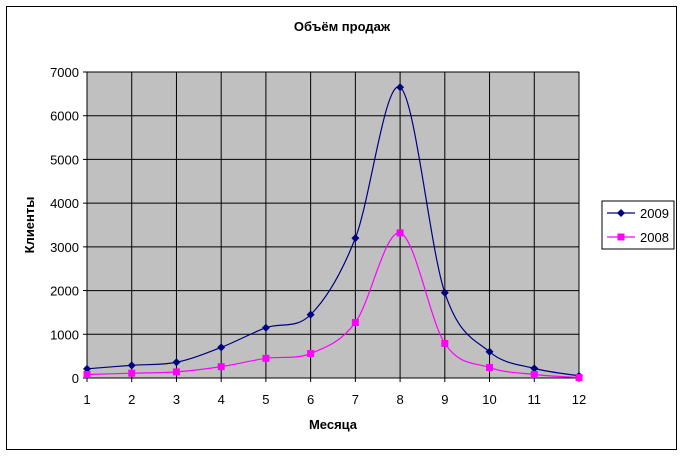  What do you see at coordinates (221, 399) in the screenshot?
I see `x-tick-label: 4` at bounding box center [221, 399].